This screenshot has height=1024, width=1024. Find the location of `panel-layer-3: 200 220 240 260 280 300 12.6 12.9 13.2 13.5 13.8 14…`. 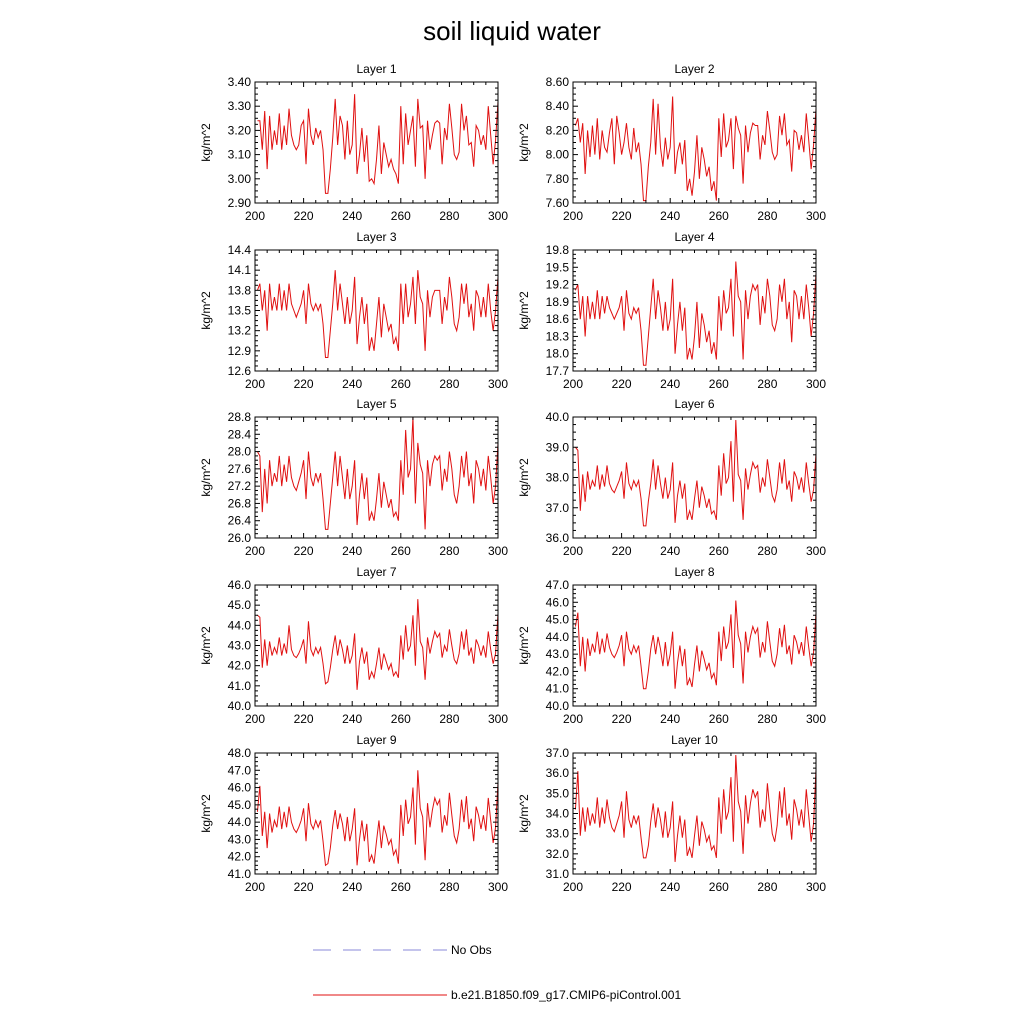

panel-layer-3: 200 220 240 260 280 300 12.6 12.9 13.2 13.5 13.8 14… is located at coordinates (353, 310).